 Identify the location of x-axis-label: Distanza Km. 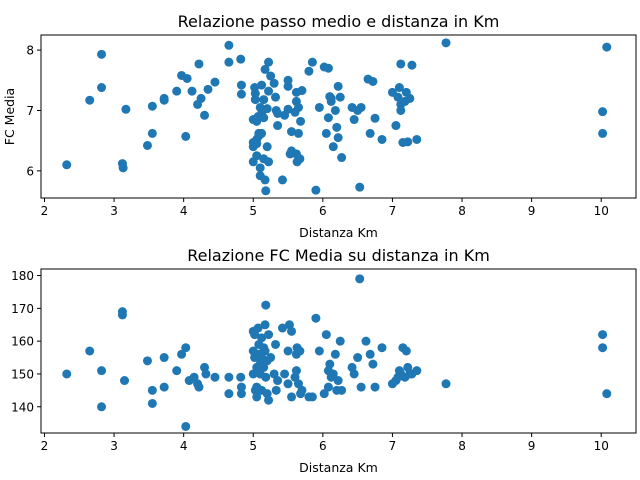
(338, 467).